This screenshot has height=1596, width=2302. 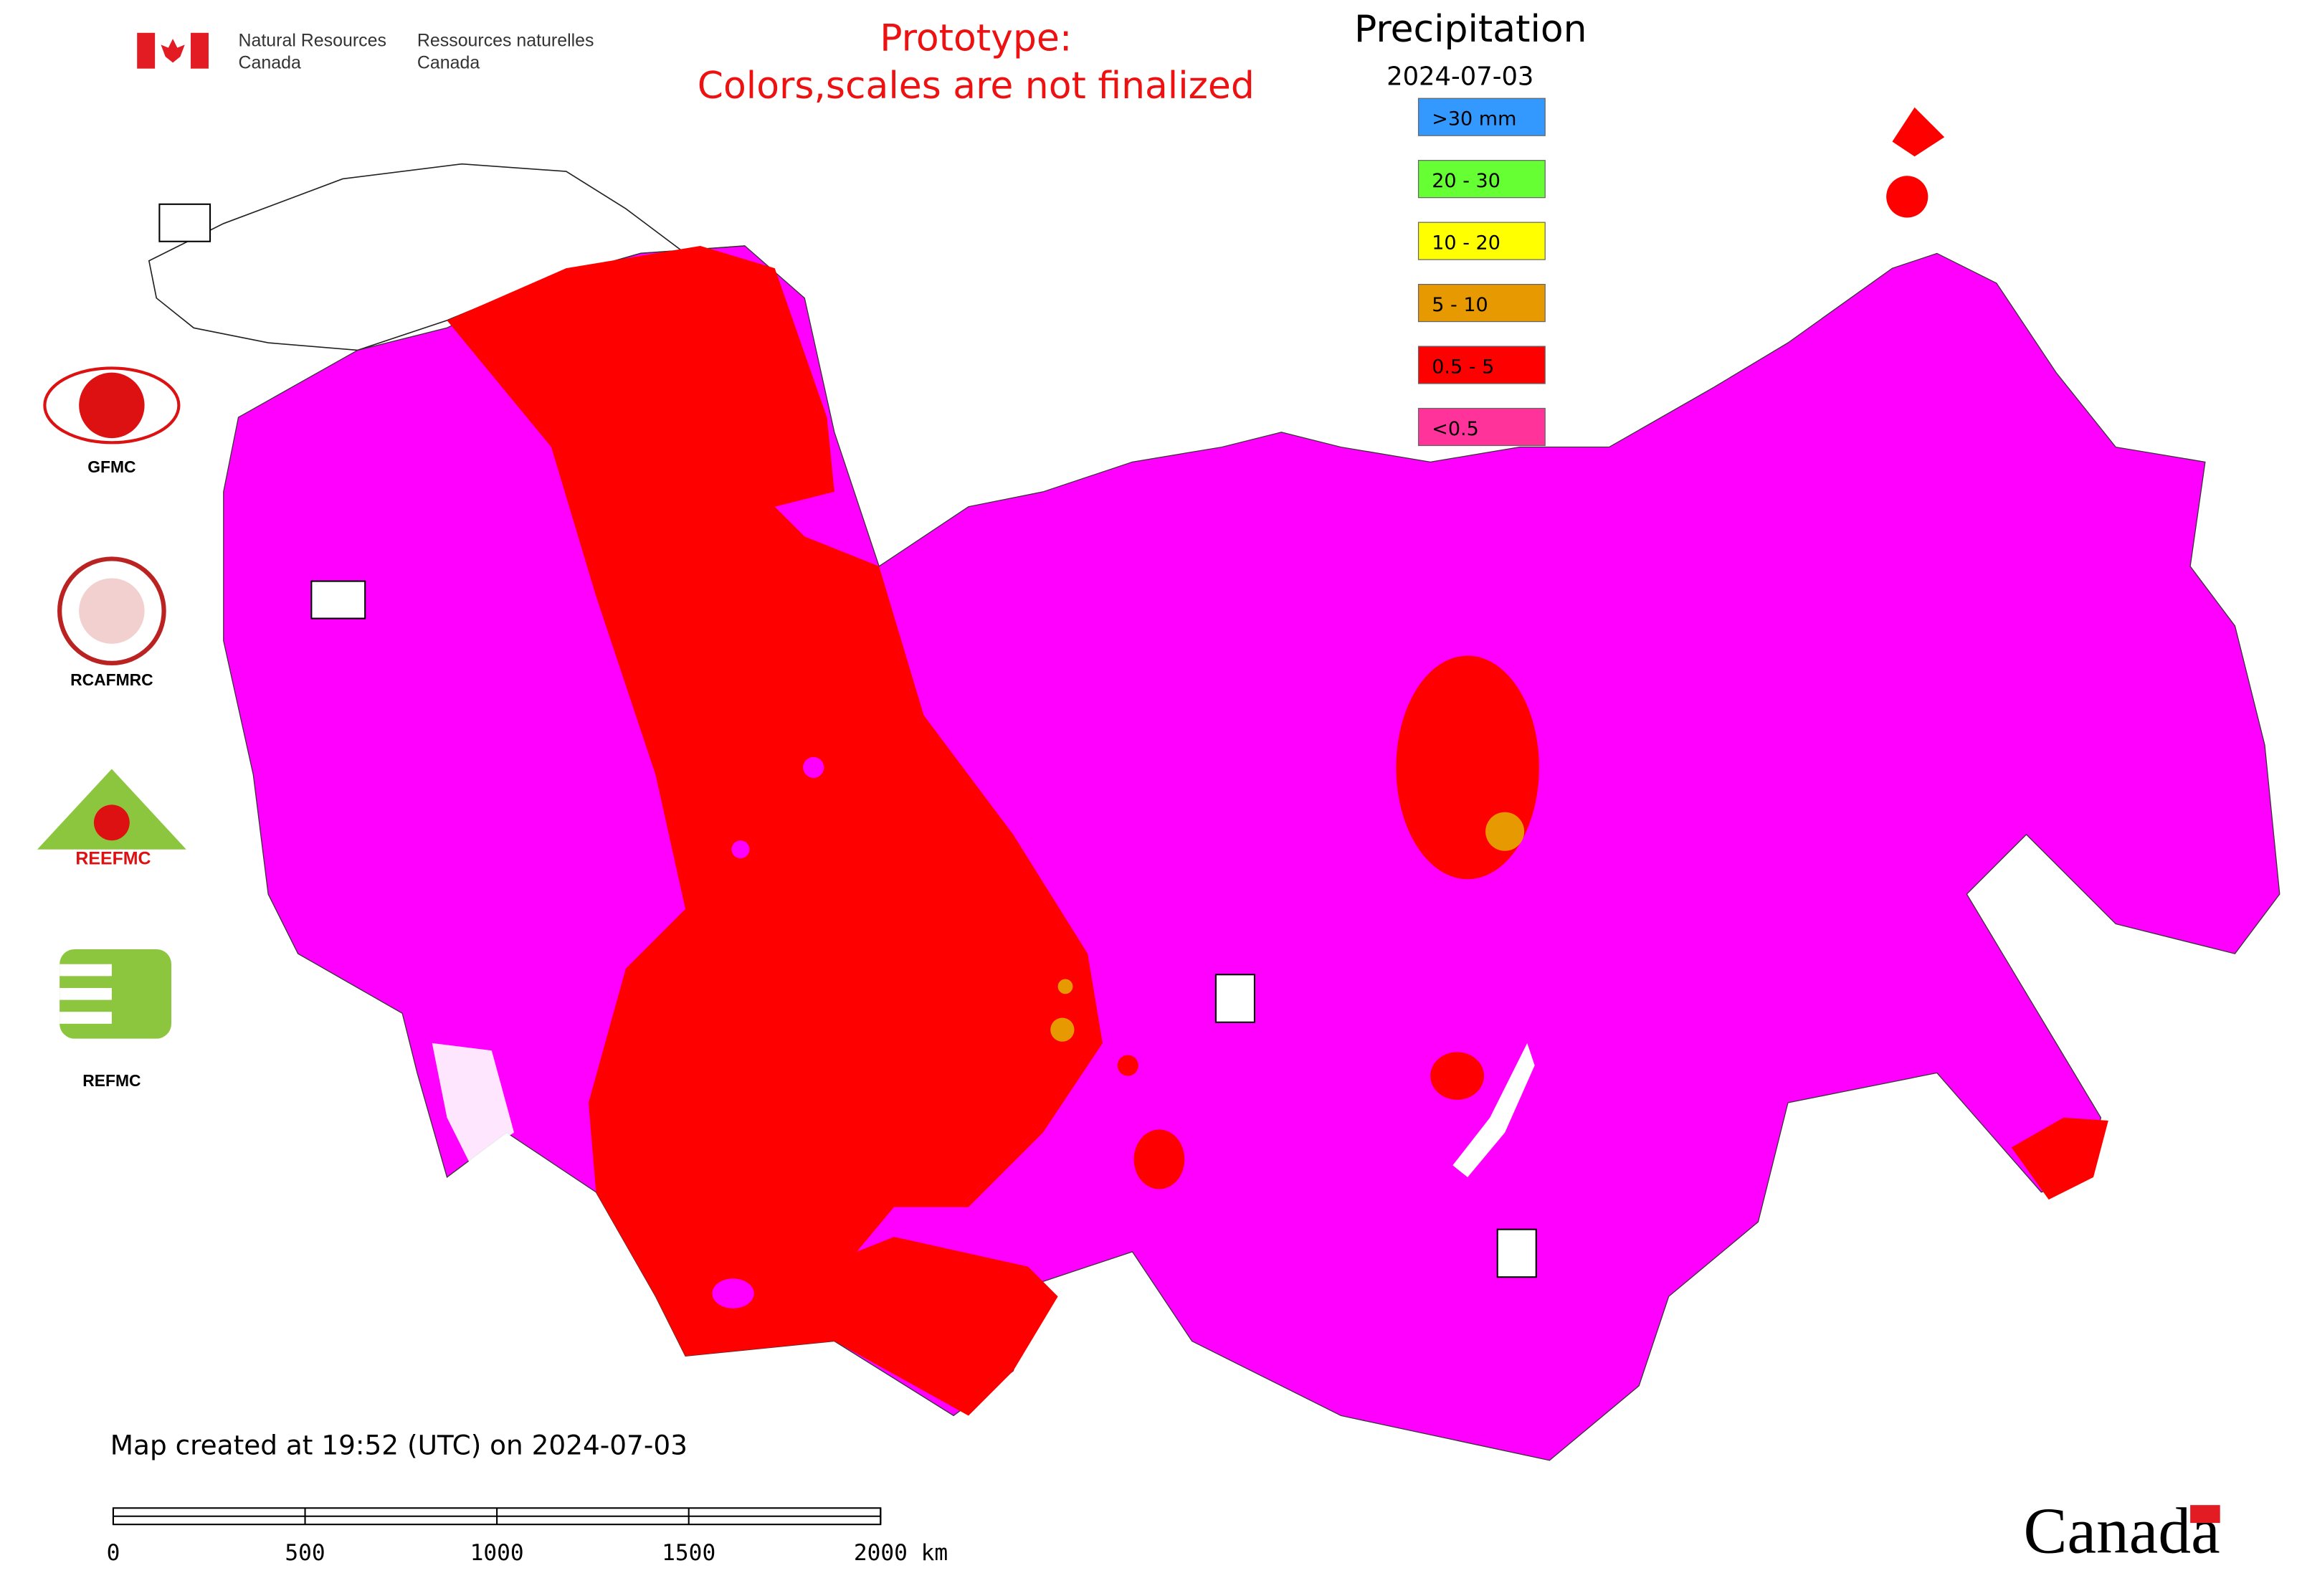 I want to click on org-fr: Ressources naturelles, so click(x=506, y=40).